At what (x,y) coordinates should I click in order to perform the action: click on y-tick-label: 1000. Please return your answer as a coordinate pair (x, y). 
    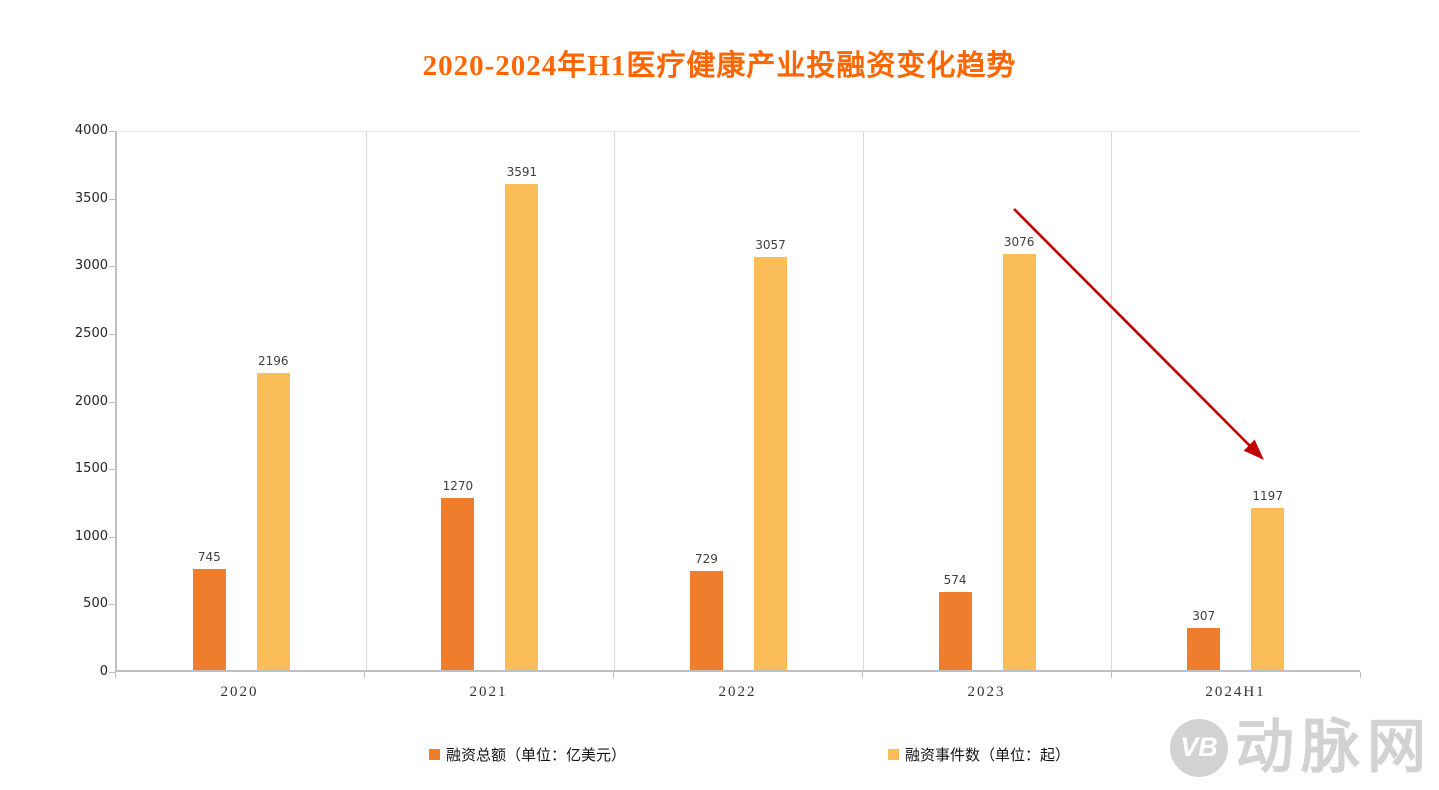
    Looking at the image, I should click on (91, 536).